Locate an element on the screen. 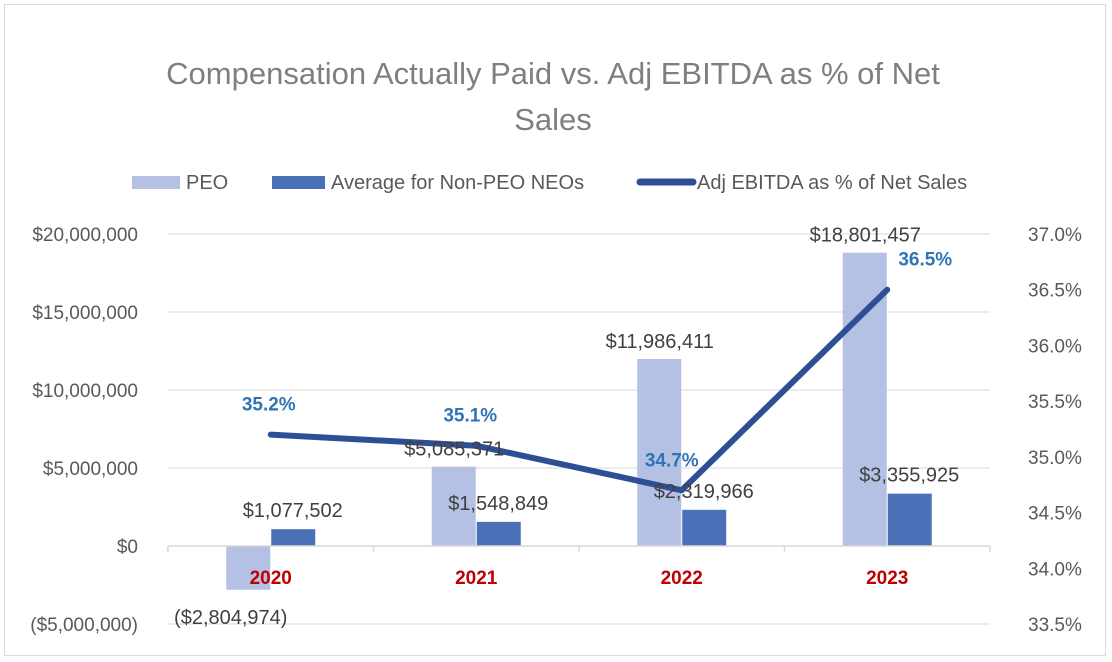  left-tick-label: $15,000,000 is located at coordinates (85, 313).